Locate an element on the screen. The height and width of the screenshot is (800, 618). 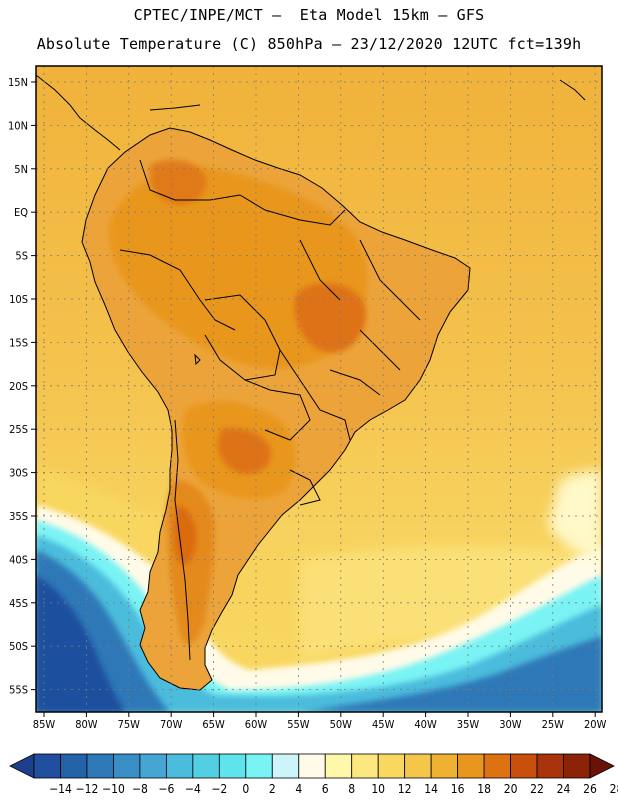
colorbar-label: 8 is located at coordinates (351, 789).